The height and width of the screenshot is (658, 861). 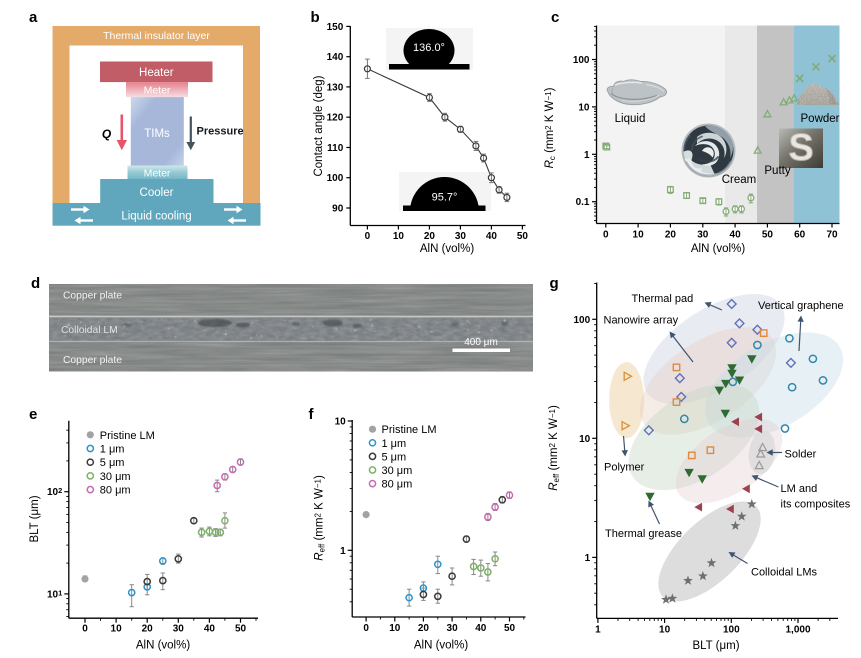 What do you see at coordinates (641, 321) in the screenshot?
I see `svg-text: Nanowire array` at bounding box center [641, 321].